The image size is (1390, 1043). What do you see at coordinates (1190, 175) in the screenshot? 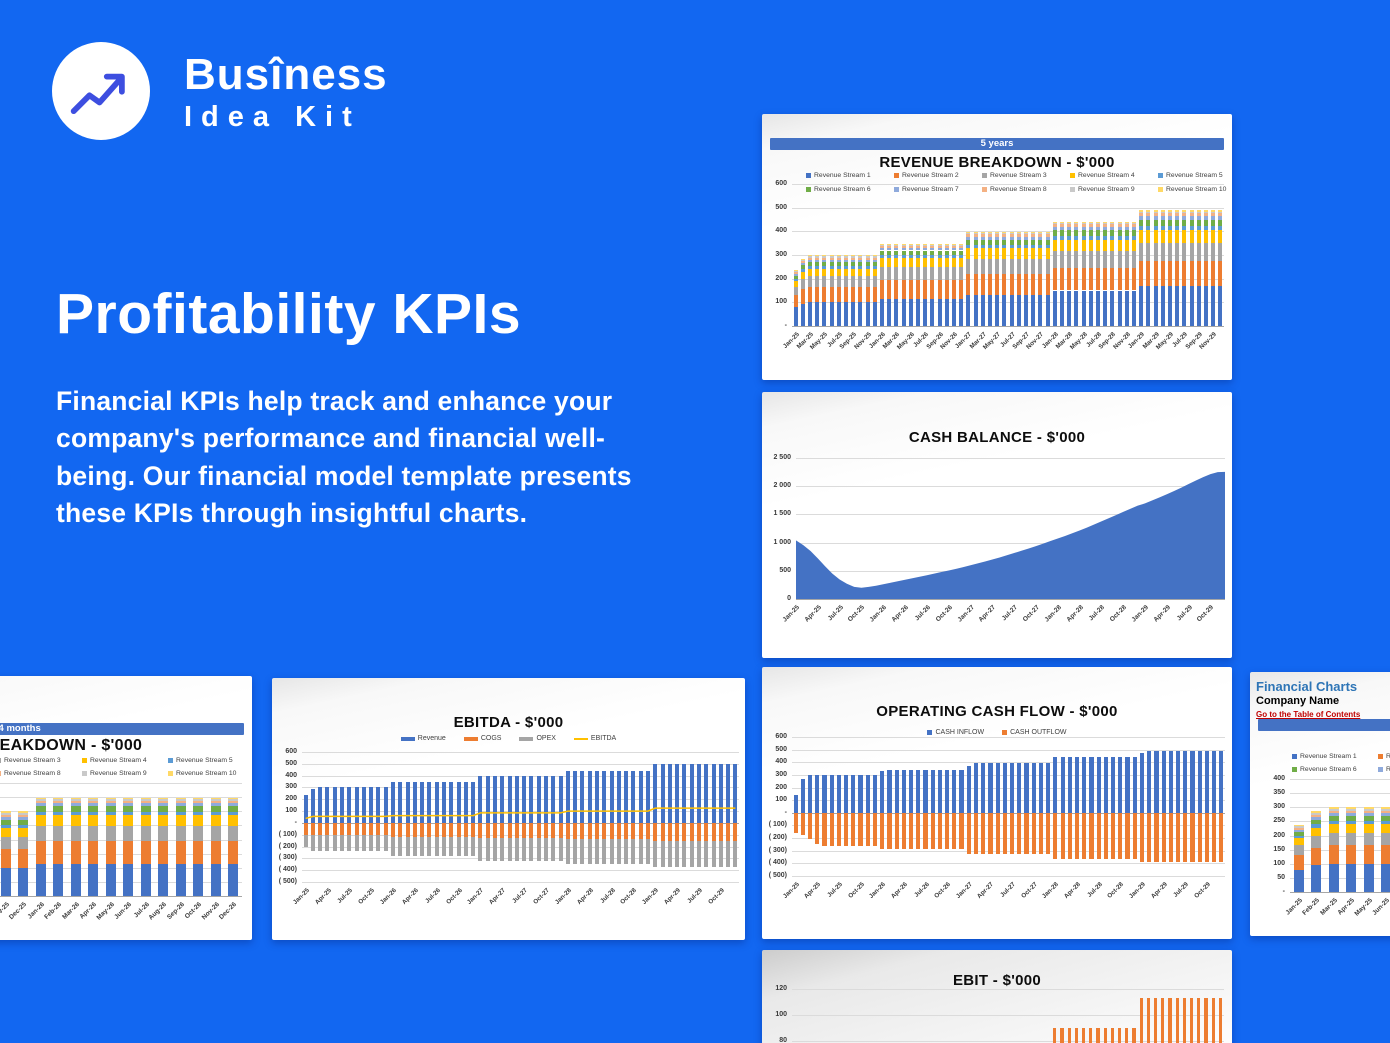
I see `legend-item: Revenue Stream 5` at bounding box center [1190, 175].